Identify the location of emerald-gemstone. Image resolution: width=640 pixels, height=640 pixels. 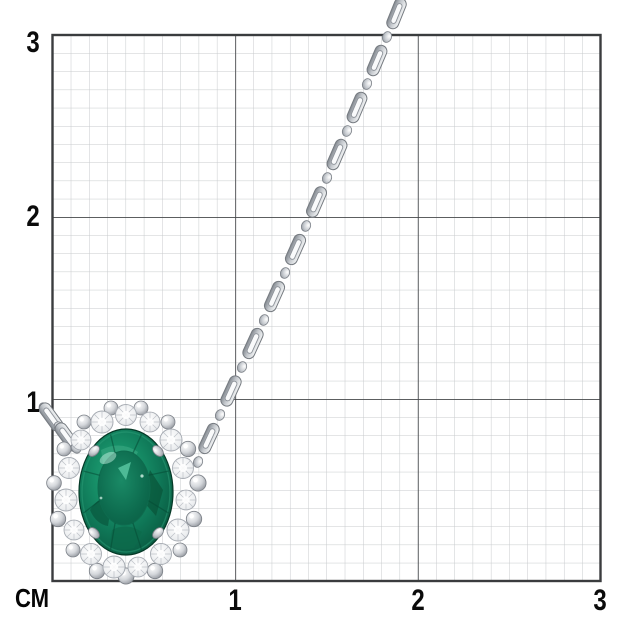
(126, 492).